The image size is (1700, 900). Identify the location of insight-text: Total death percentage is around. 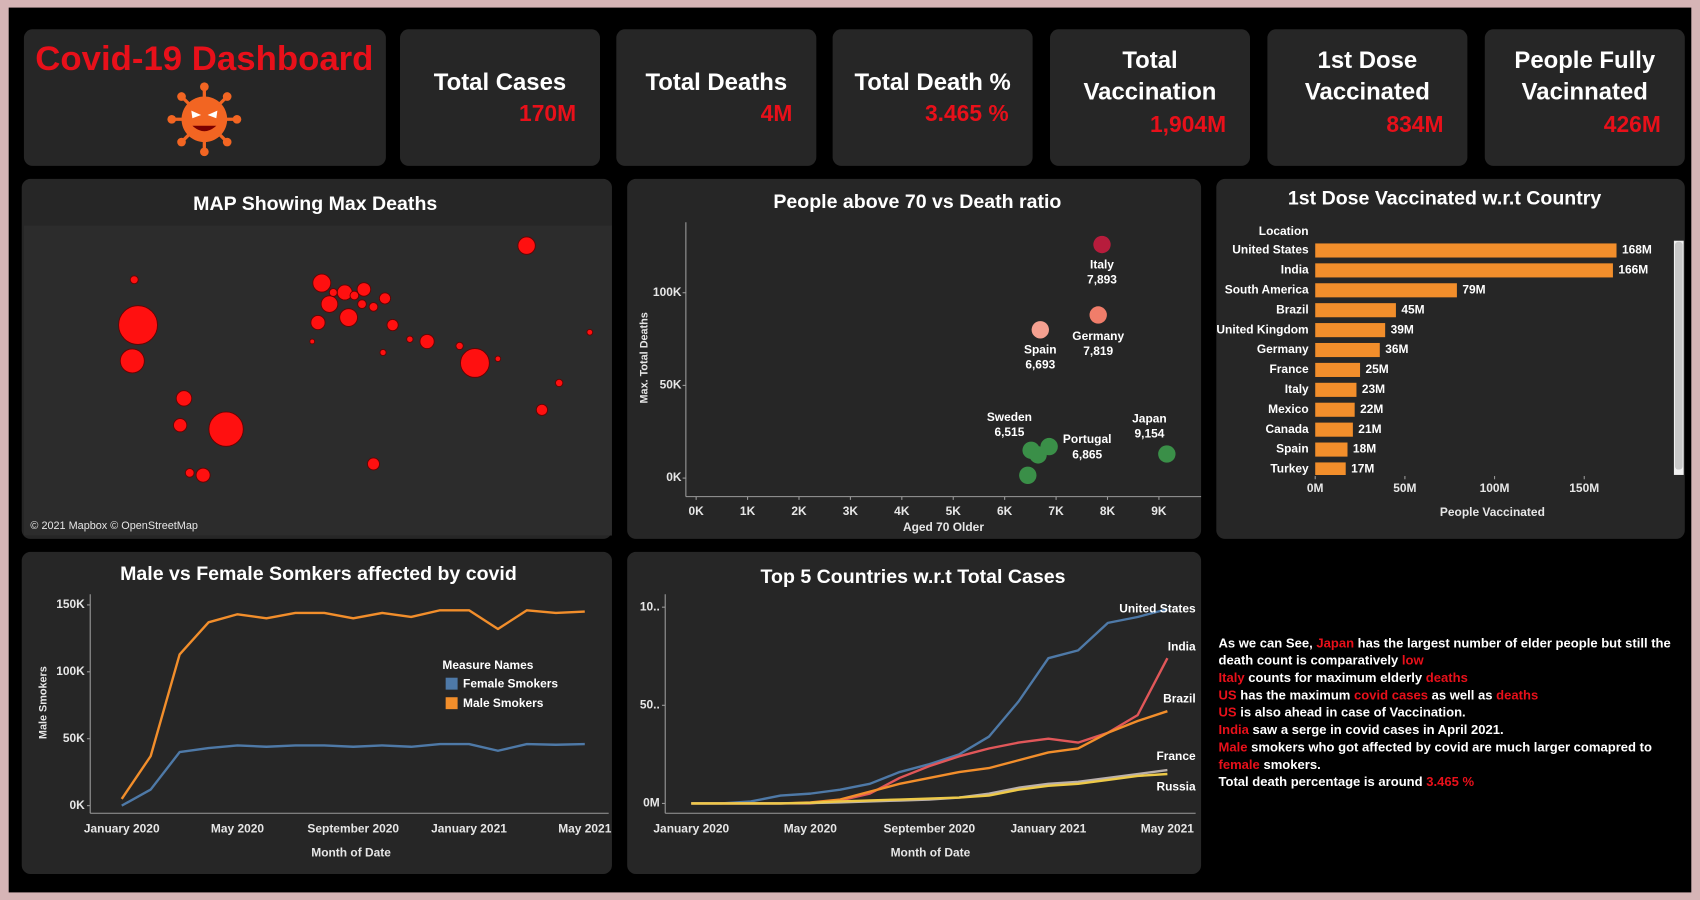
(1322, 782).